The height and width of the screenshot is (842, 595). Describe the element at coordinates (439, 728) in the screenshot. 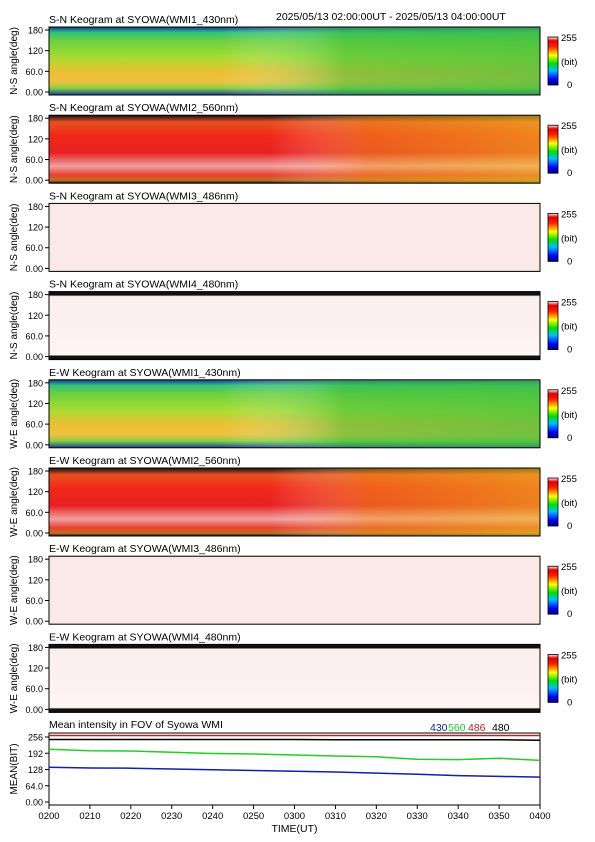

I see `legend-entry: 430` at that location.